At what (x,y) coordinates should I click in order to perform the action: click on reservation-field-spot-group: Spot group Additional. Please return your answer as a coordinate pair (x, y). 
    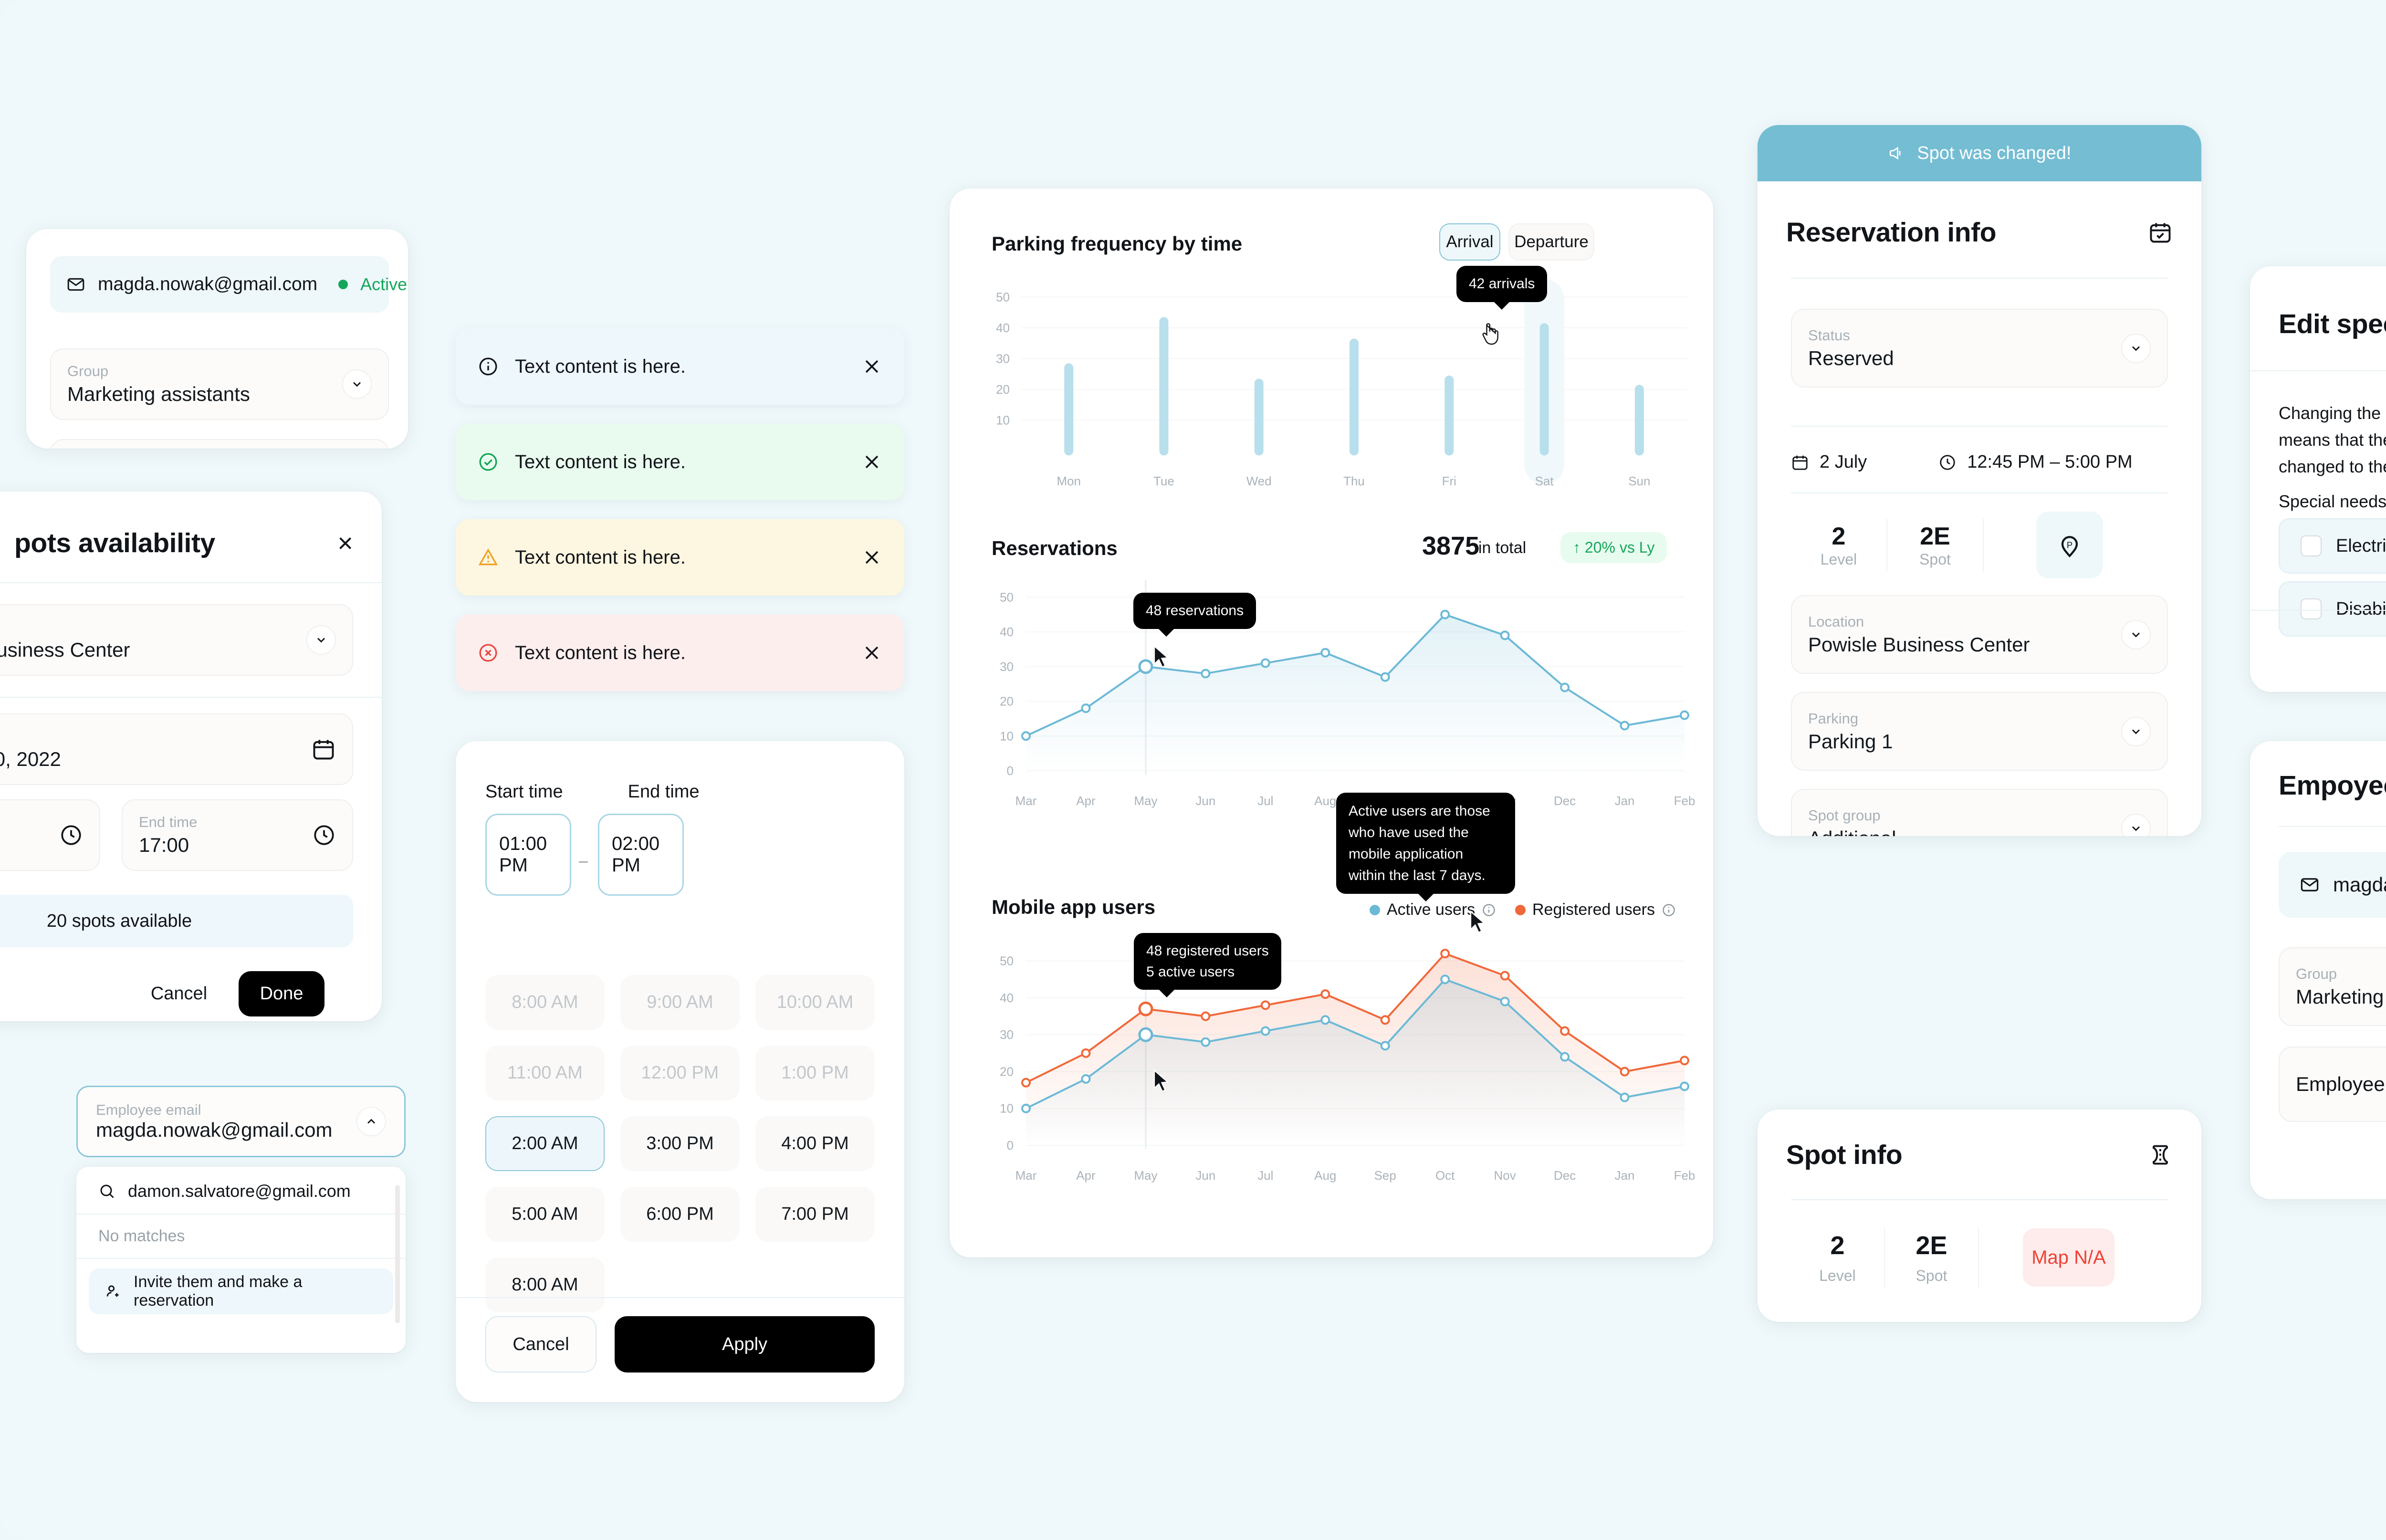
    Looking at the image, I should click on (1979, 812).